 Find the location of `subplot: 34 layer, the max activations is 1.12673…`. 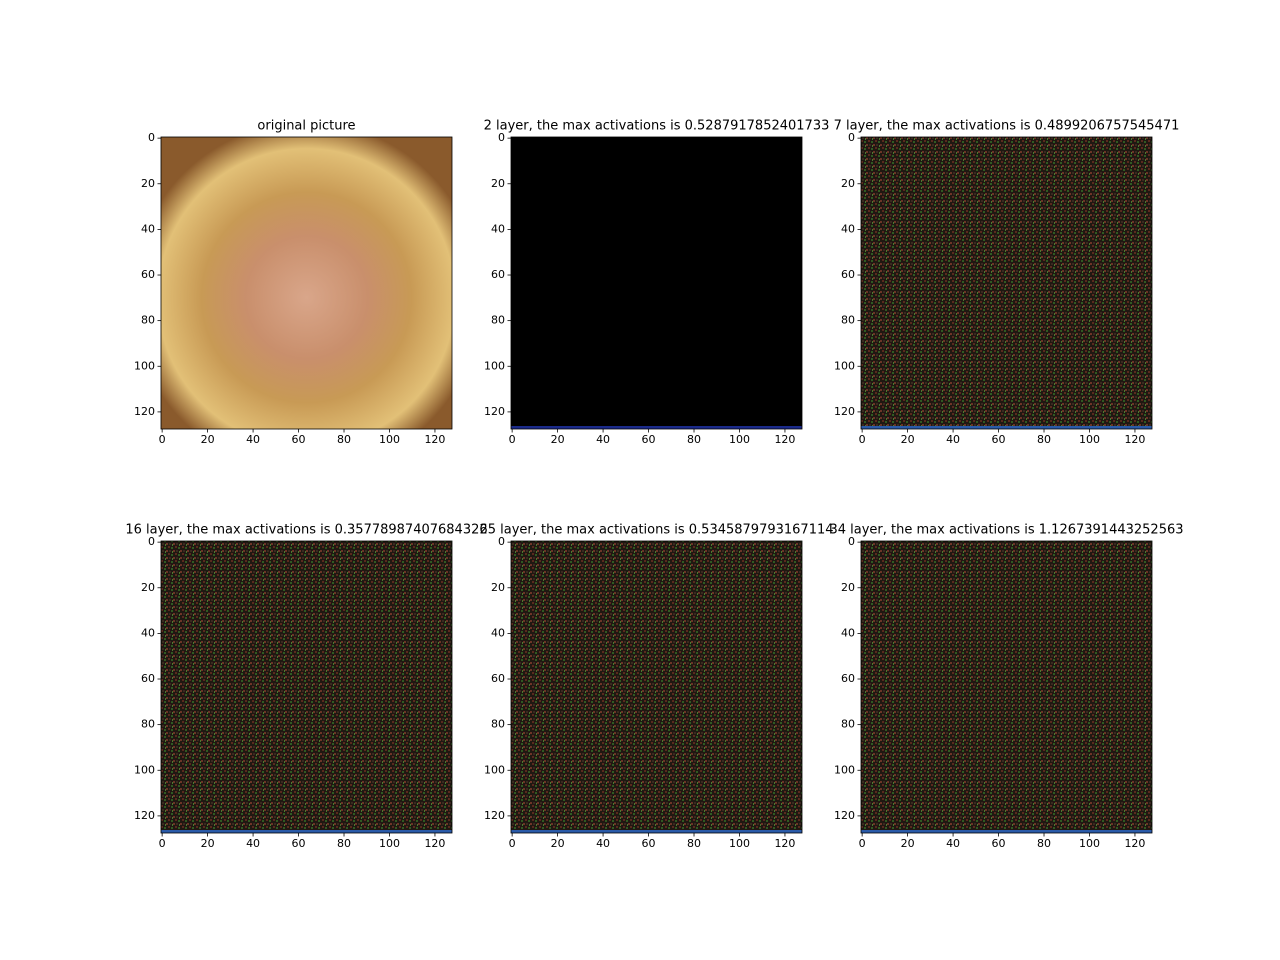

subplot: 34 layer, the max activations is 1.12673… is located at coordinates (1006, 687).